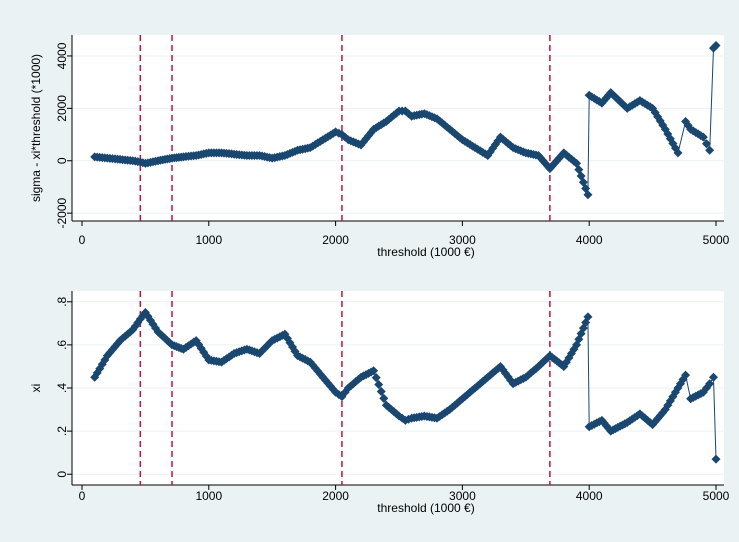 This screenshot has height=542, width=739. I want to click on y-tick-label: 2000, so click(62, 108).